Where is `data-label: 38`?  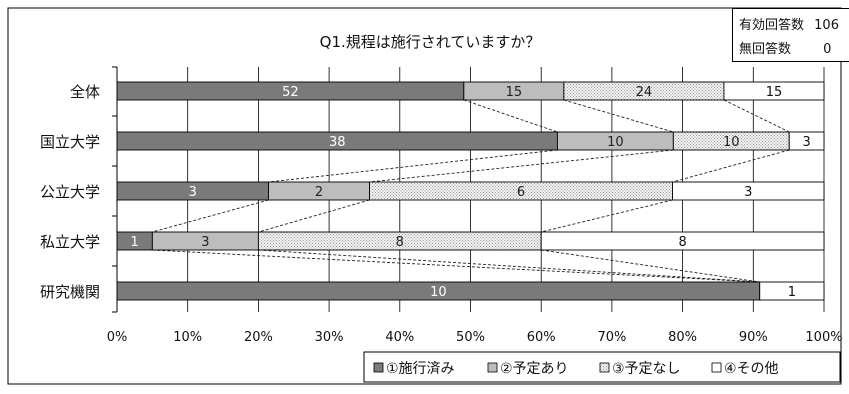 data-label: 38 is located at coordinates (337, 142).